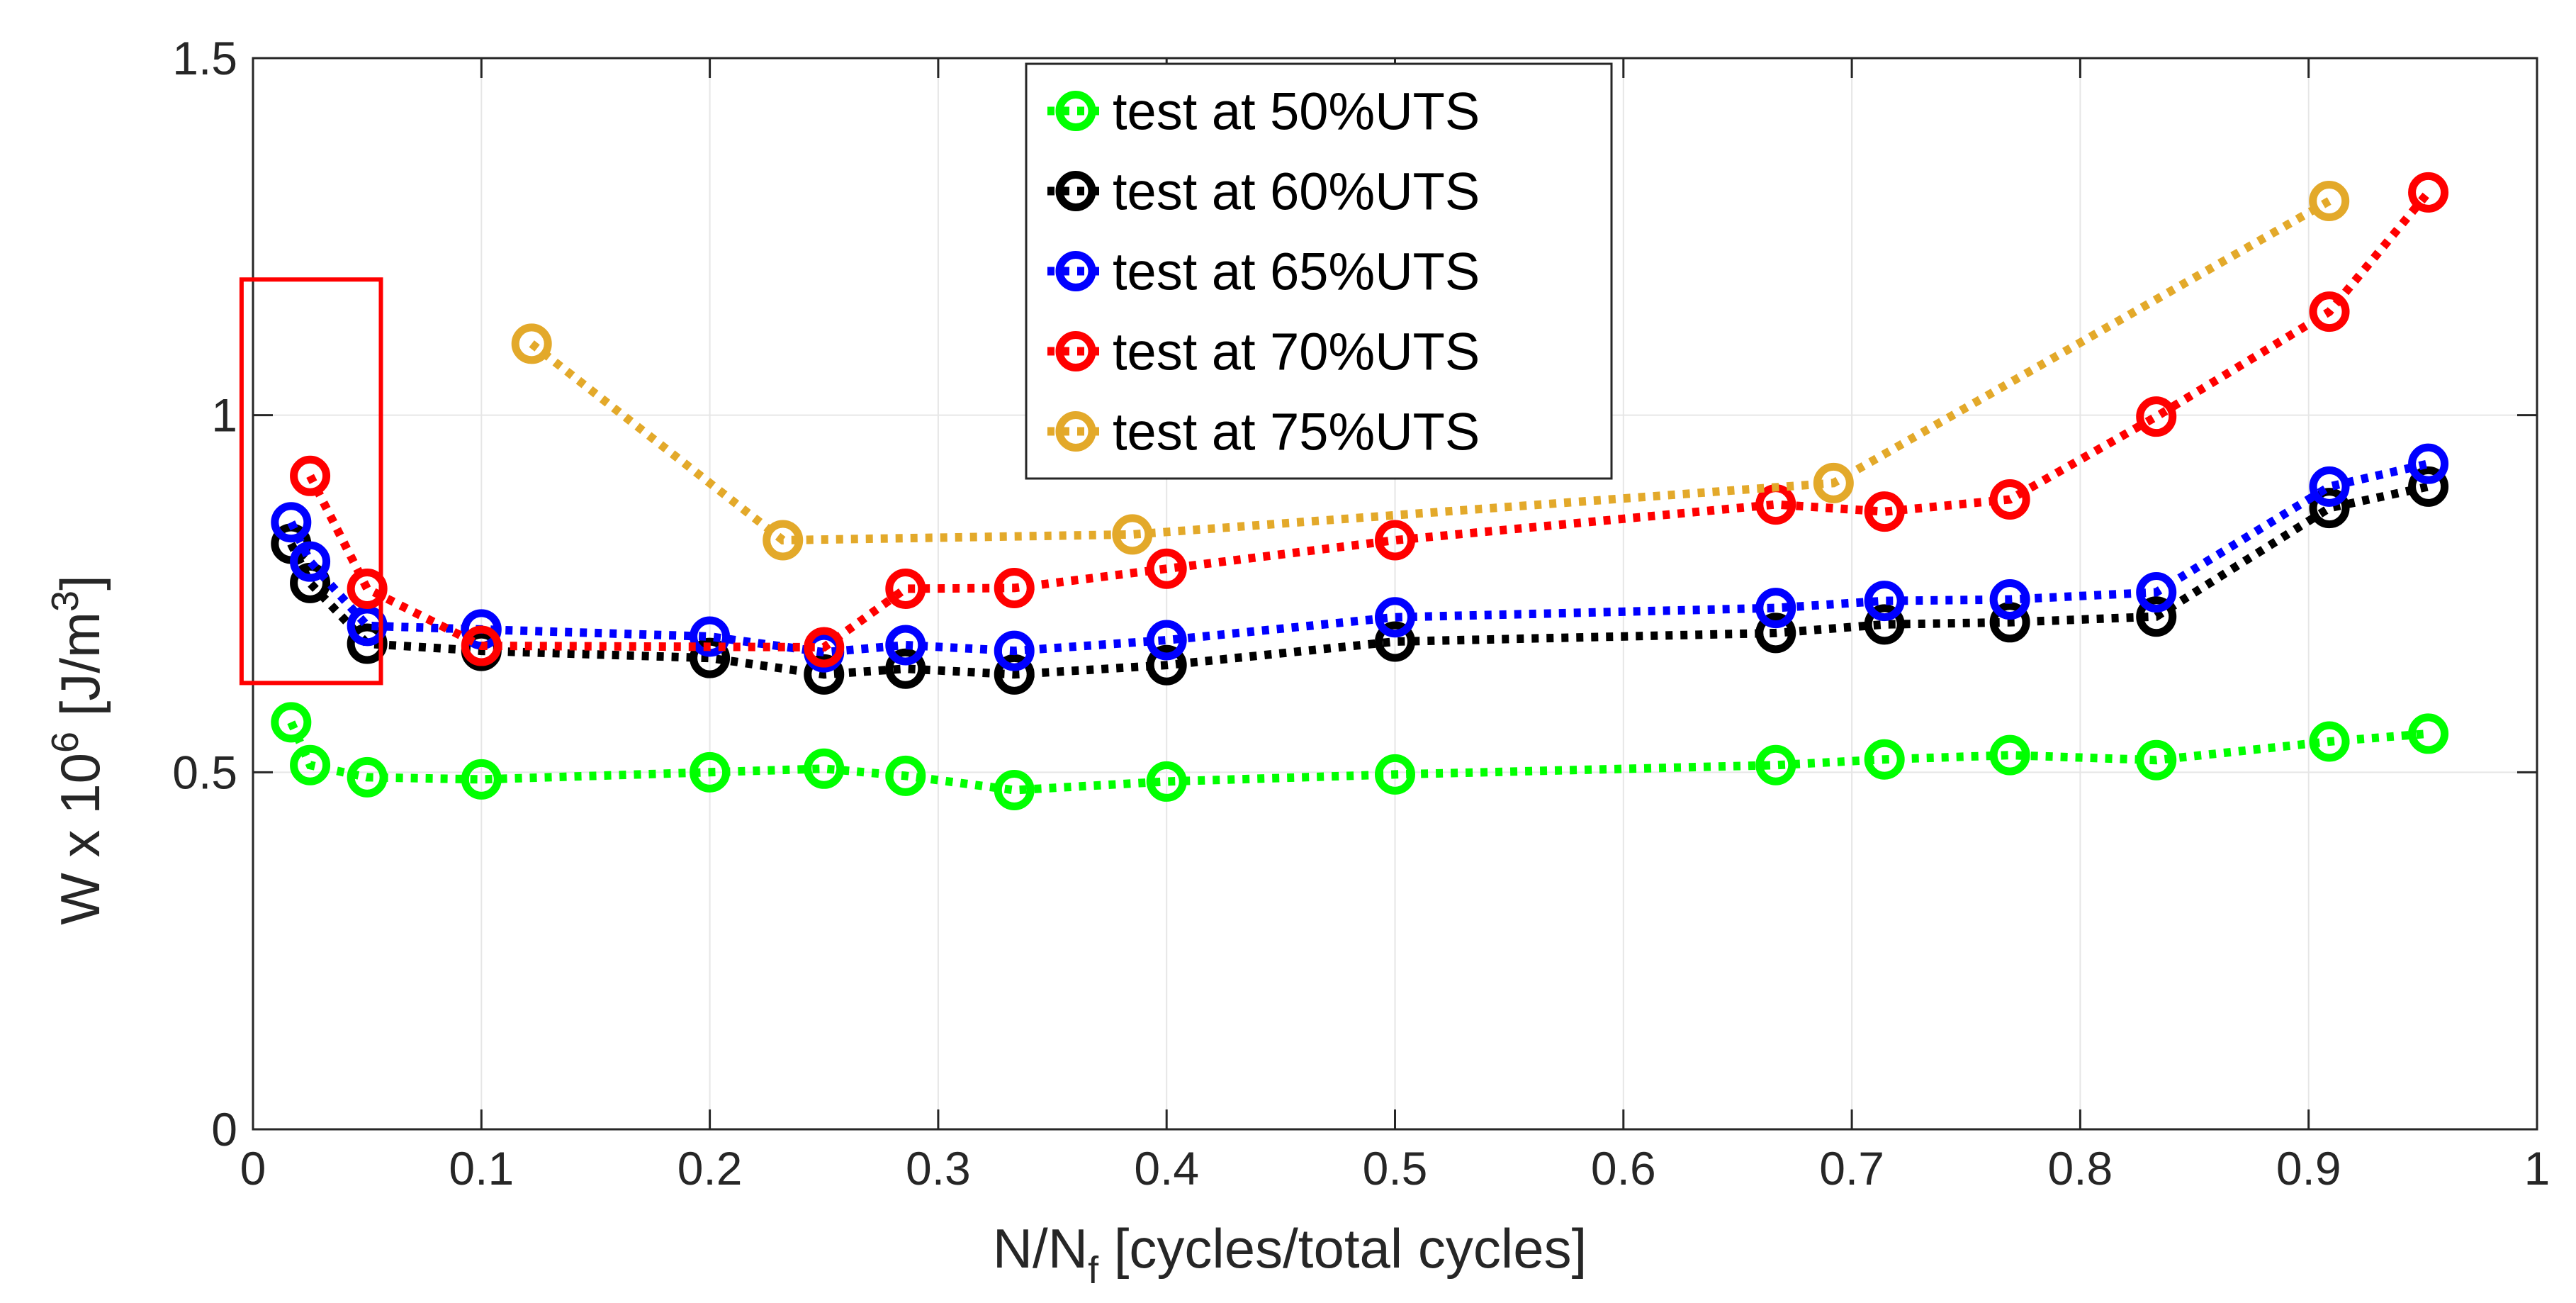 The image size is (2576, 1303). I want to click on y-axis-label: W x 106 [J/m3], so click(77, 750).